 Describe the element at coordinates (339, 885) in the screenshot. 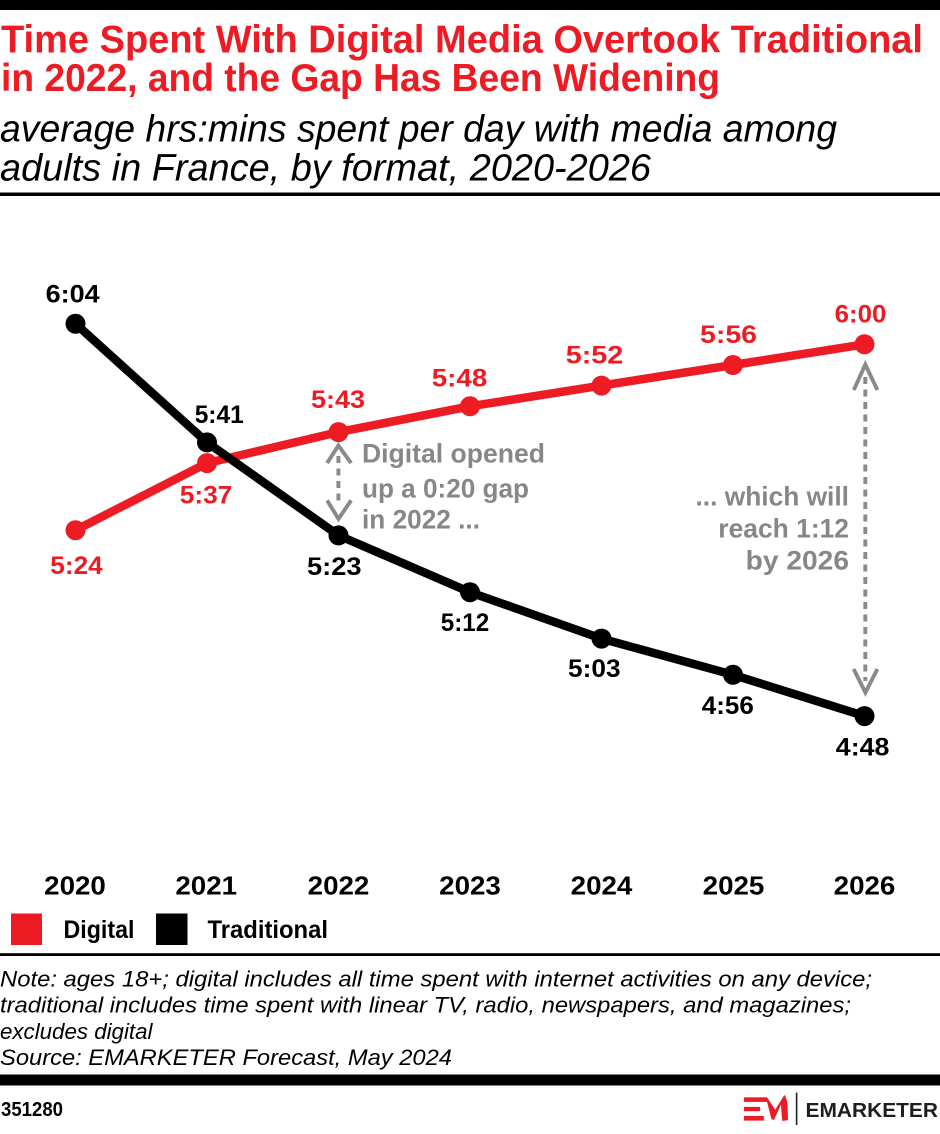

I see `svg-text: 2022` at that location.